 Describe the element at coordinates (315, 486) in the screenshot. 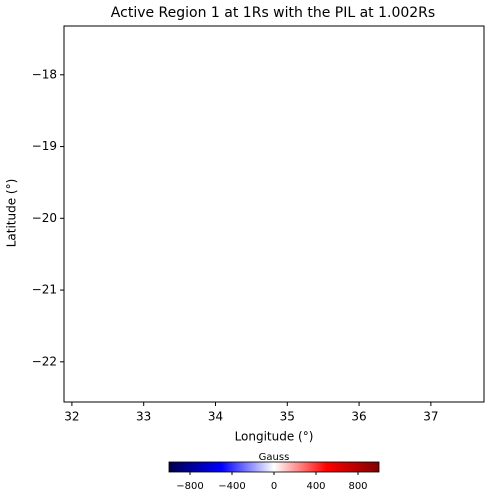

I see `colorbar-tick-label: 400` at that location.